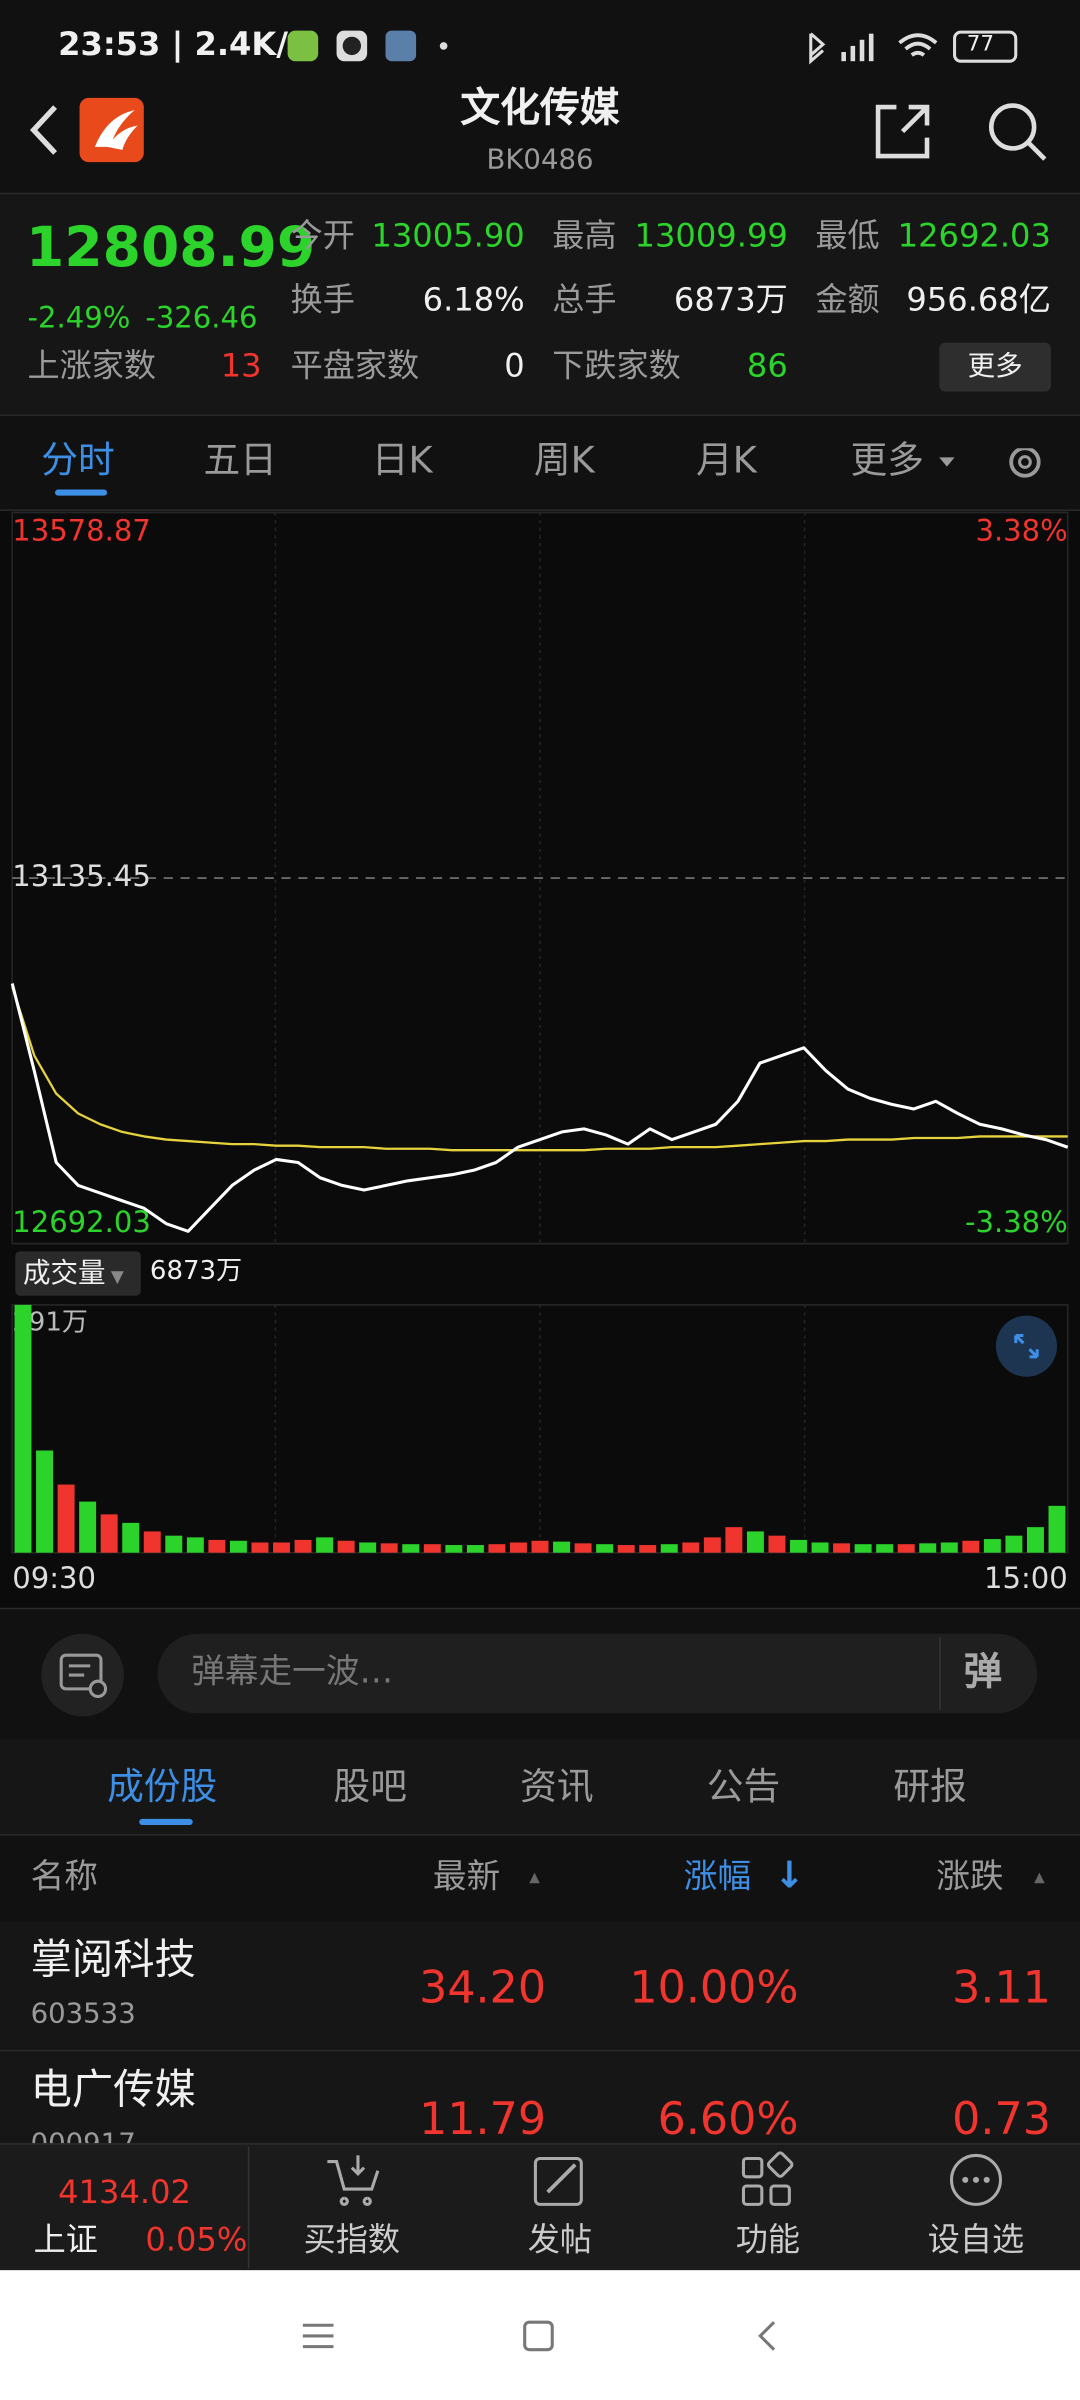  Describe the element at coordinates (913, 47) in the screenshot. I see `status-right-icons` at that location.